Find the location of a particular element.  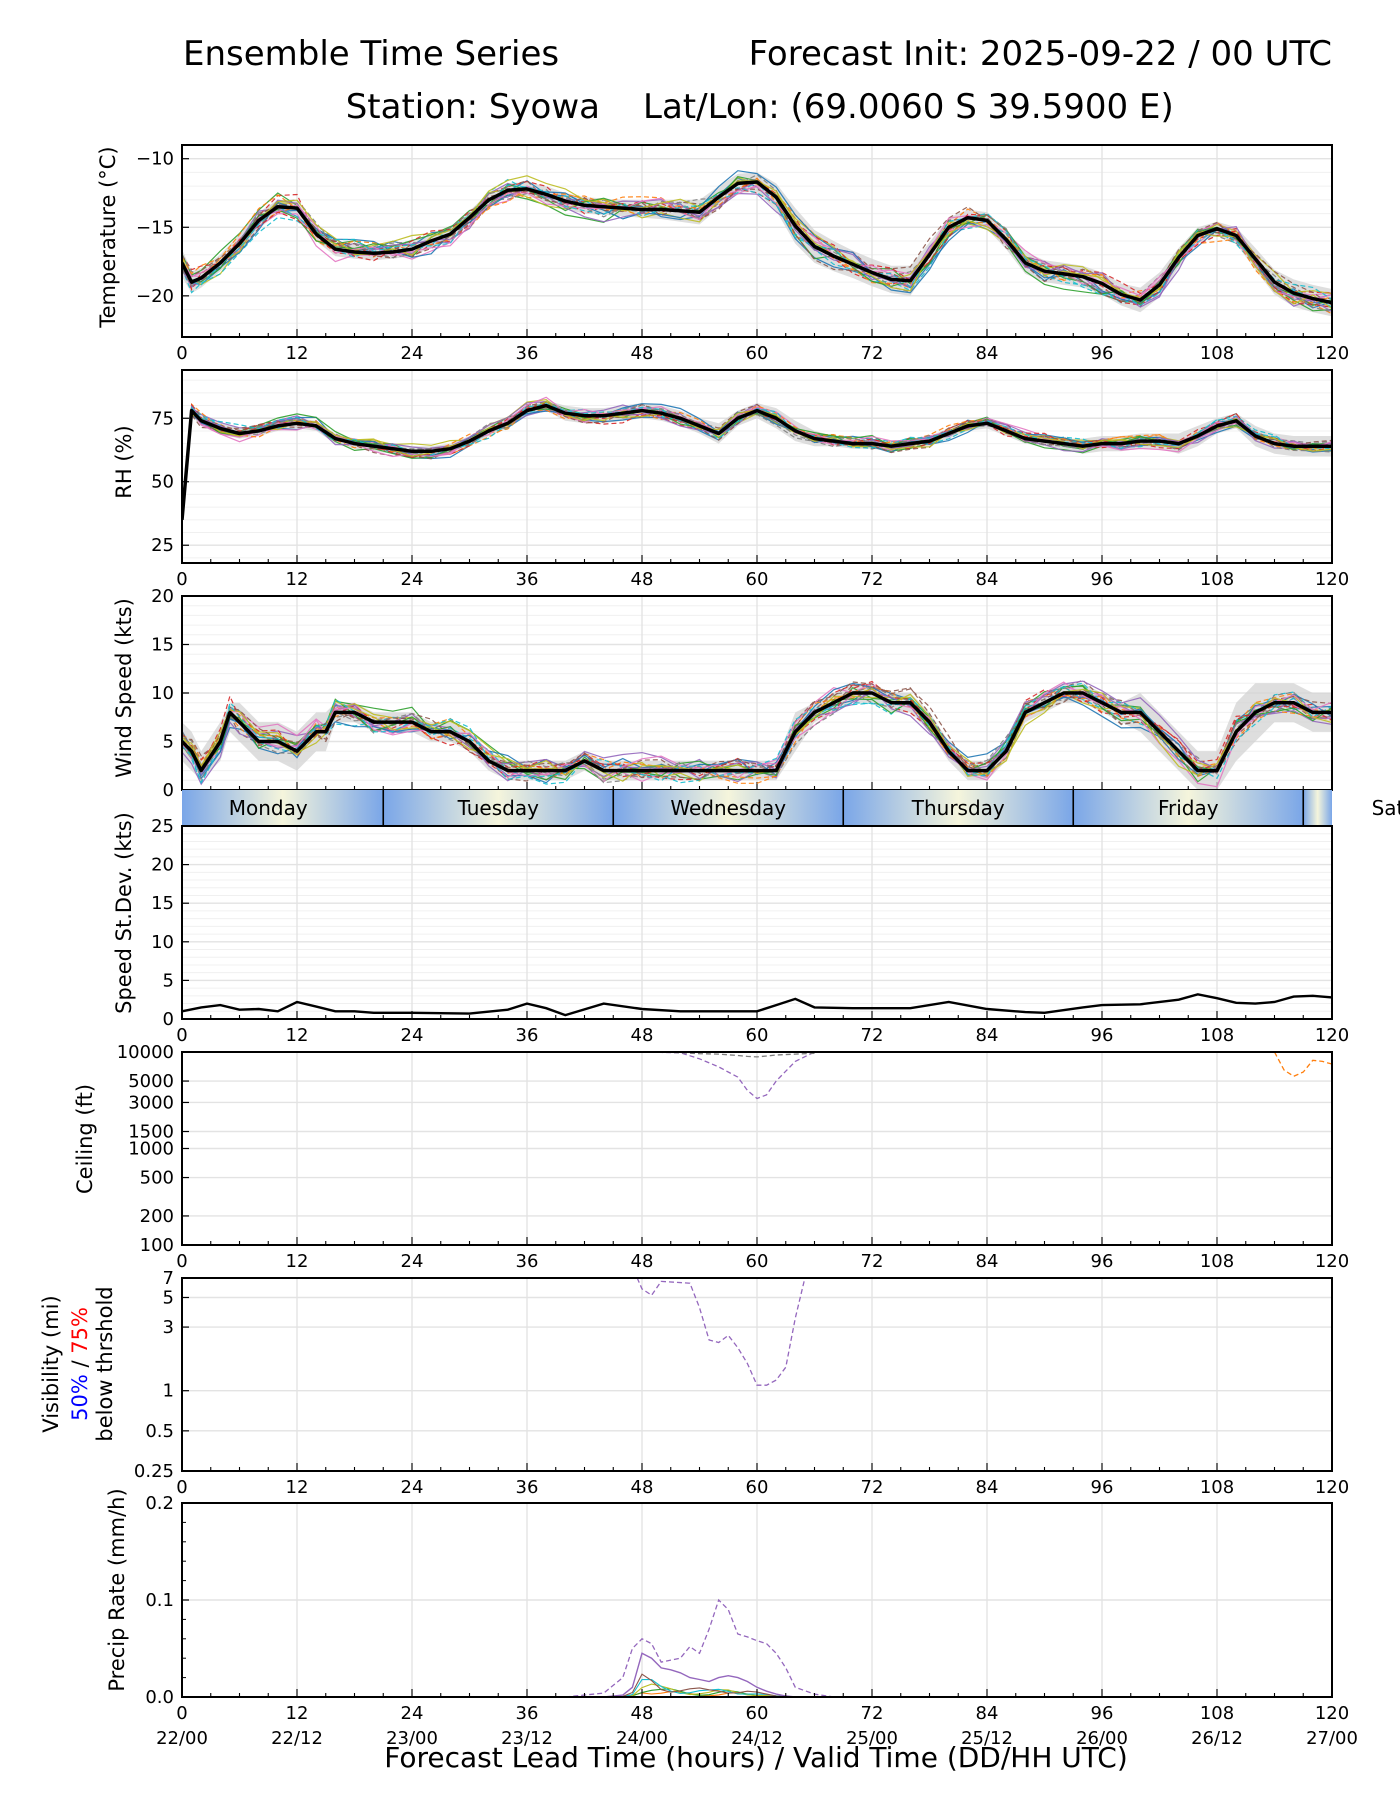

ceiling-ytick-label: 100 is located at coordinates (157, 1245).